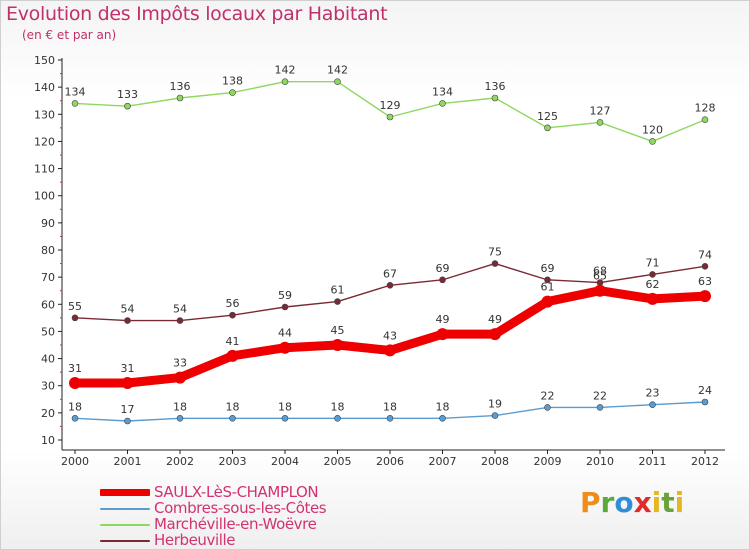  What do you see at coordinates (75, 306) in the screenshot?
I see `data-label: 55` at bounding box center [75, 306].